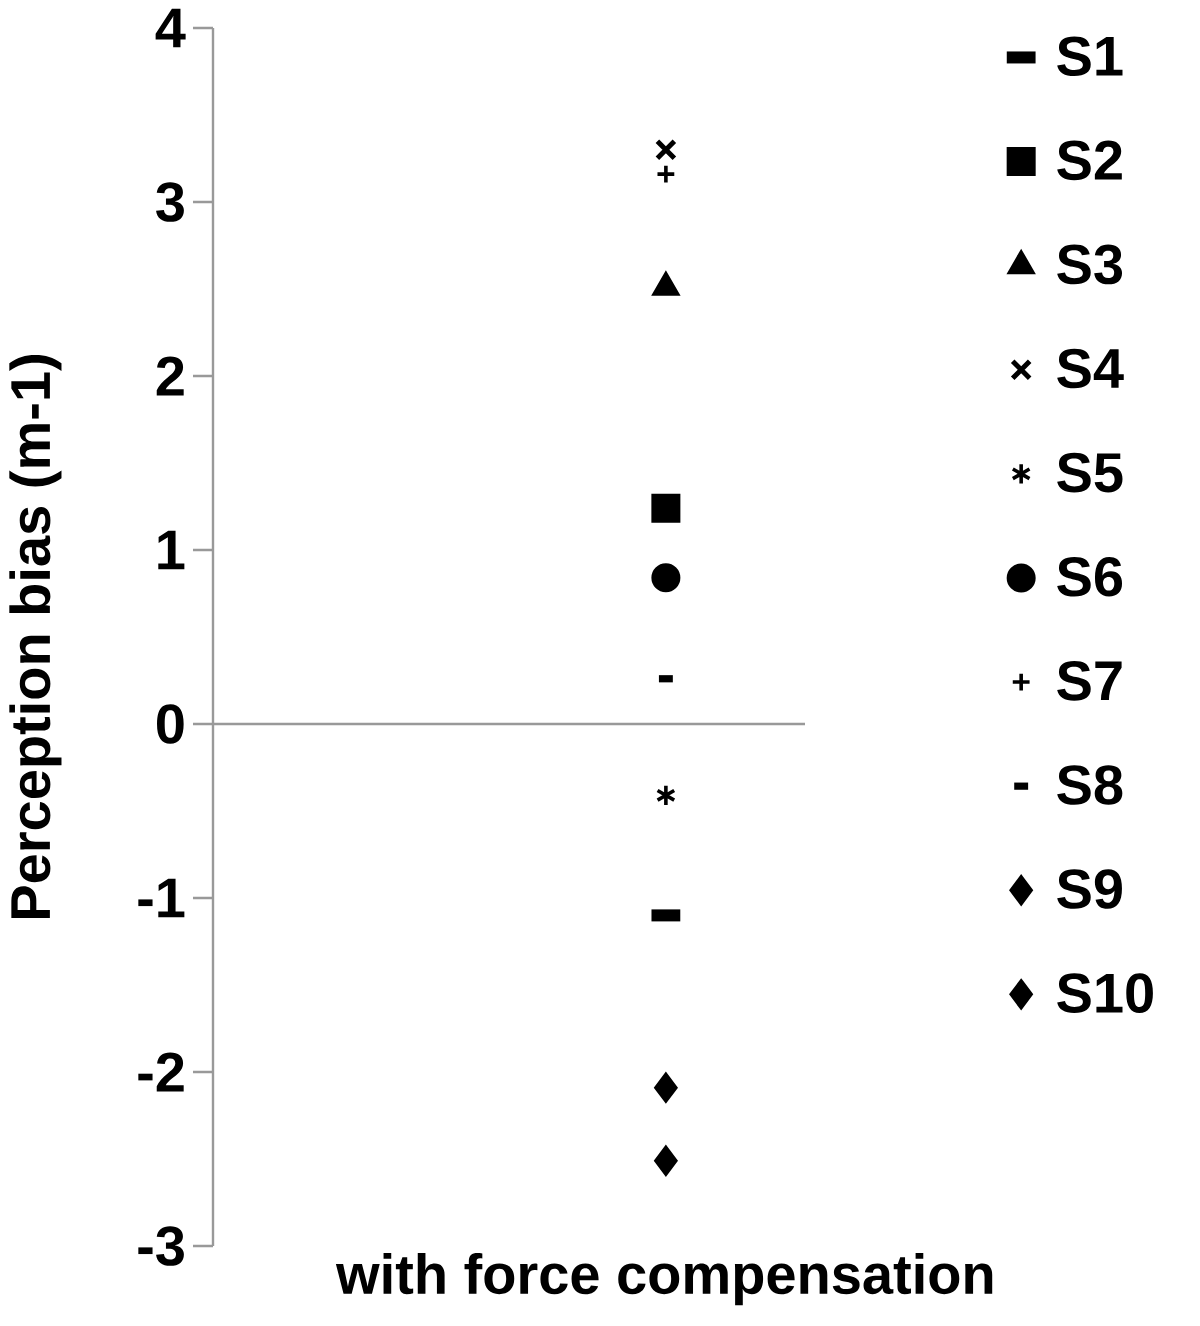 The height and width of the screenshot is (1326, 1200). Describe the element at coordinates (170, 28) in the screenshot. I see `y-tick-label: 4` at that location.